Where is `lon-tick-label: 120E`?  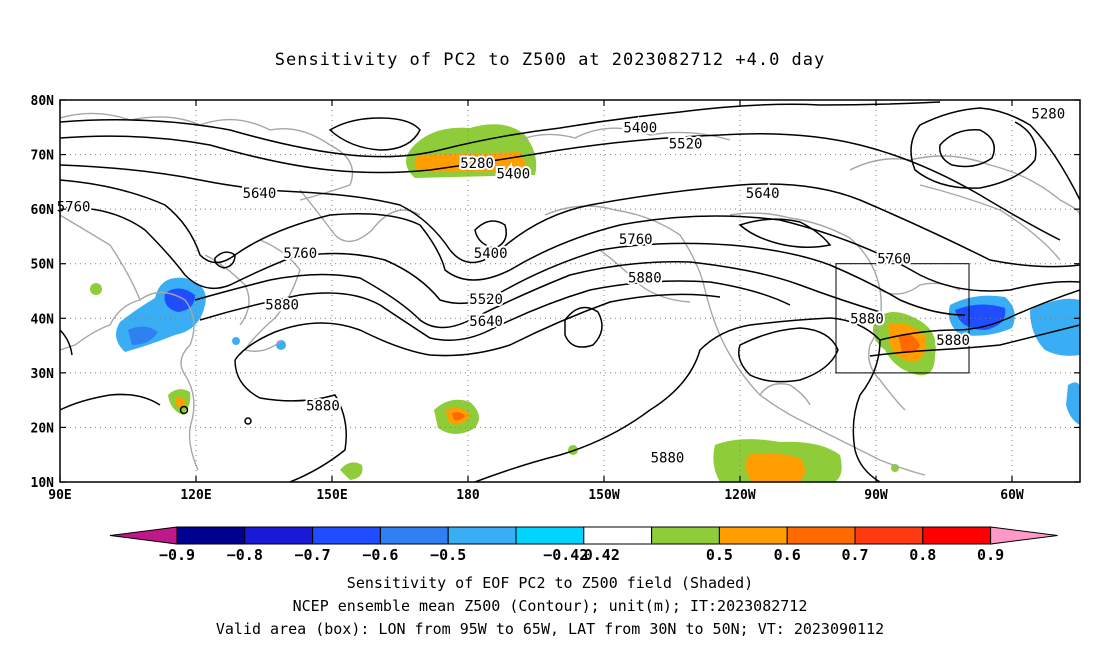
lon-tick-label: 120E is located at coordinates (195, 495).